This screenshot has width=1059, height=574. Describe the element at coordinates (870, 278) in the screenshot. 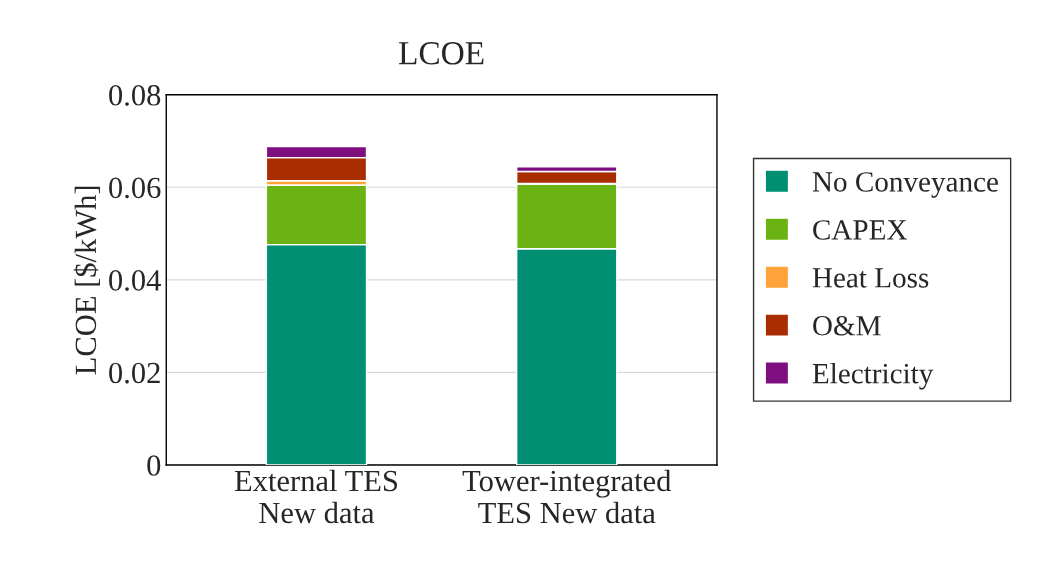

I see `legend-label: Heat Loss` at that location.